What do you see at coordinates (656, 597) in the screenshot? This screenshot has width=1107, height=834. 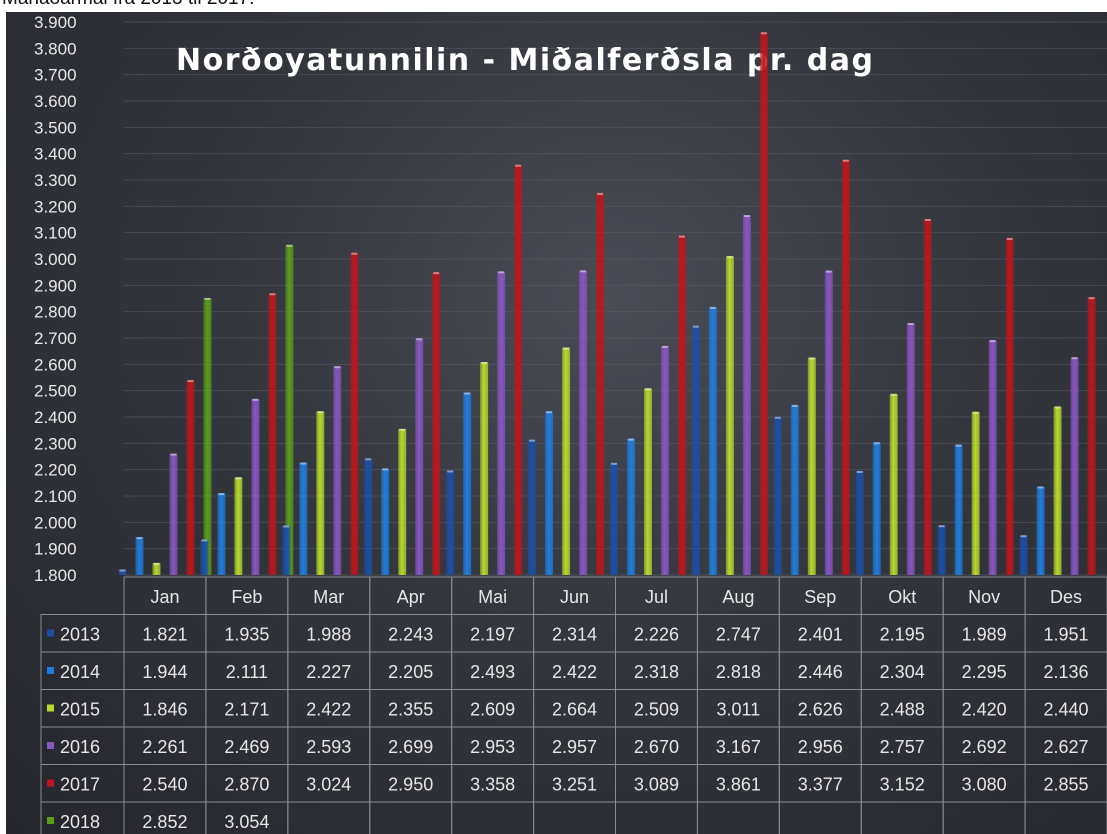 I see `category-label: Jul` at bounding box center [656, 597].